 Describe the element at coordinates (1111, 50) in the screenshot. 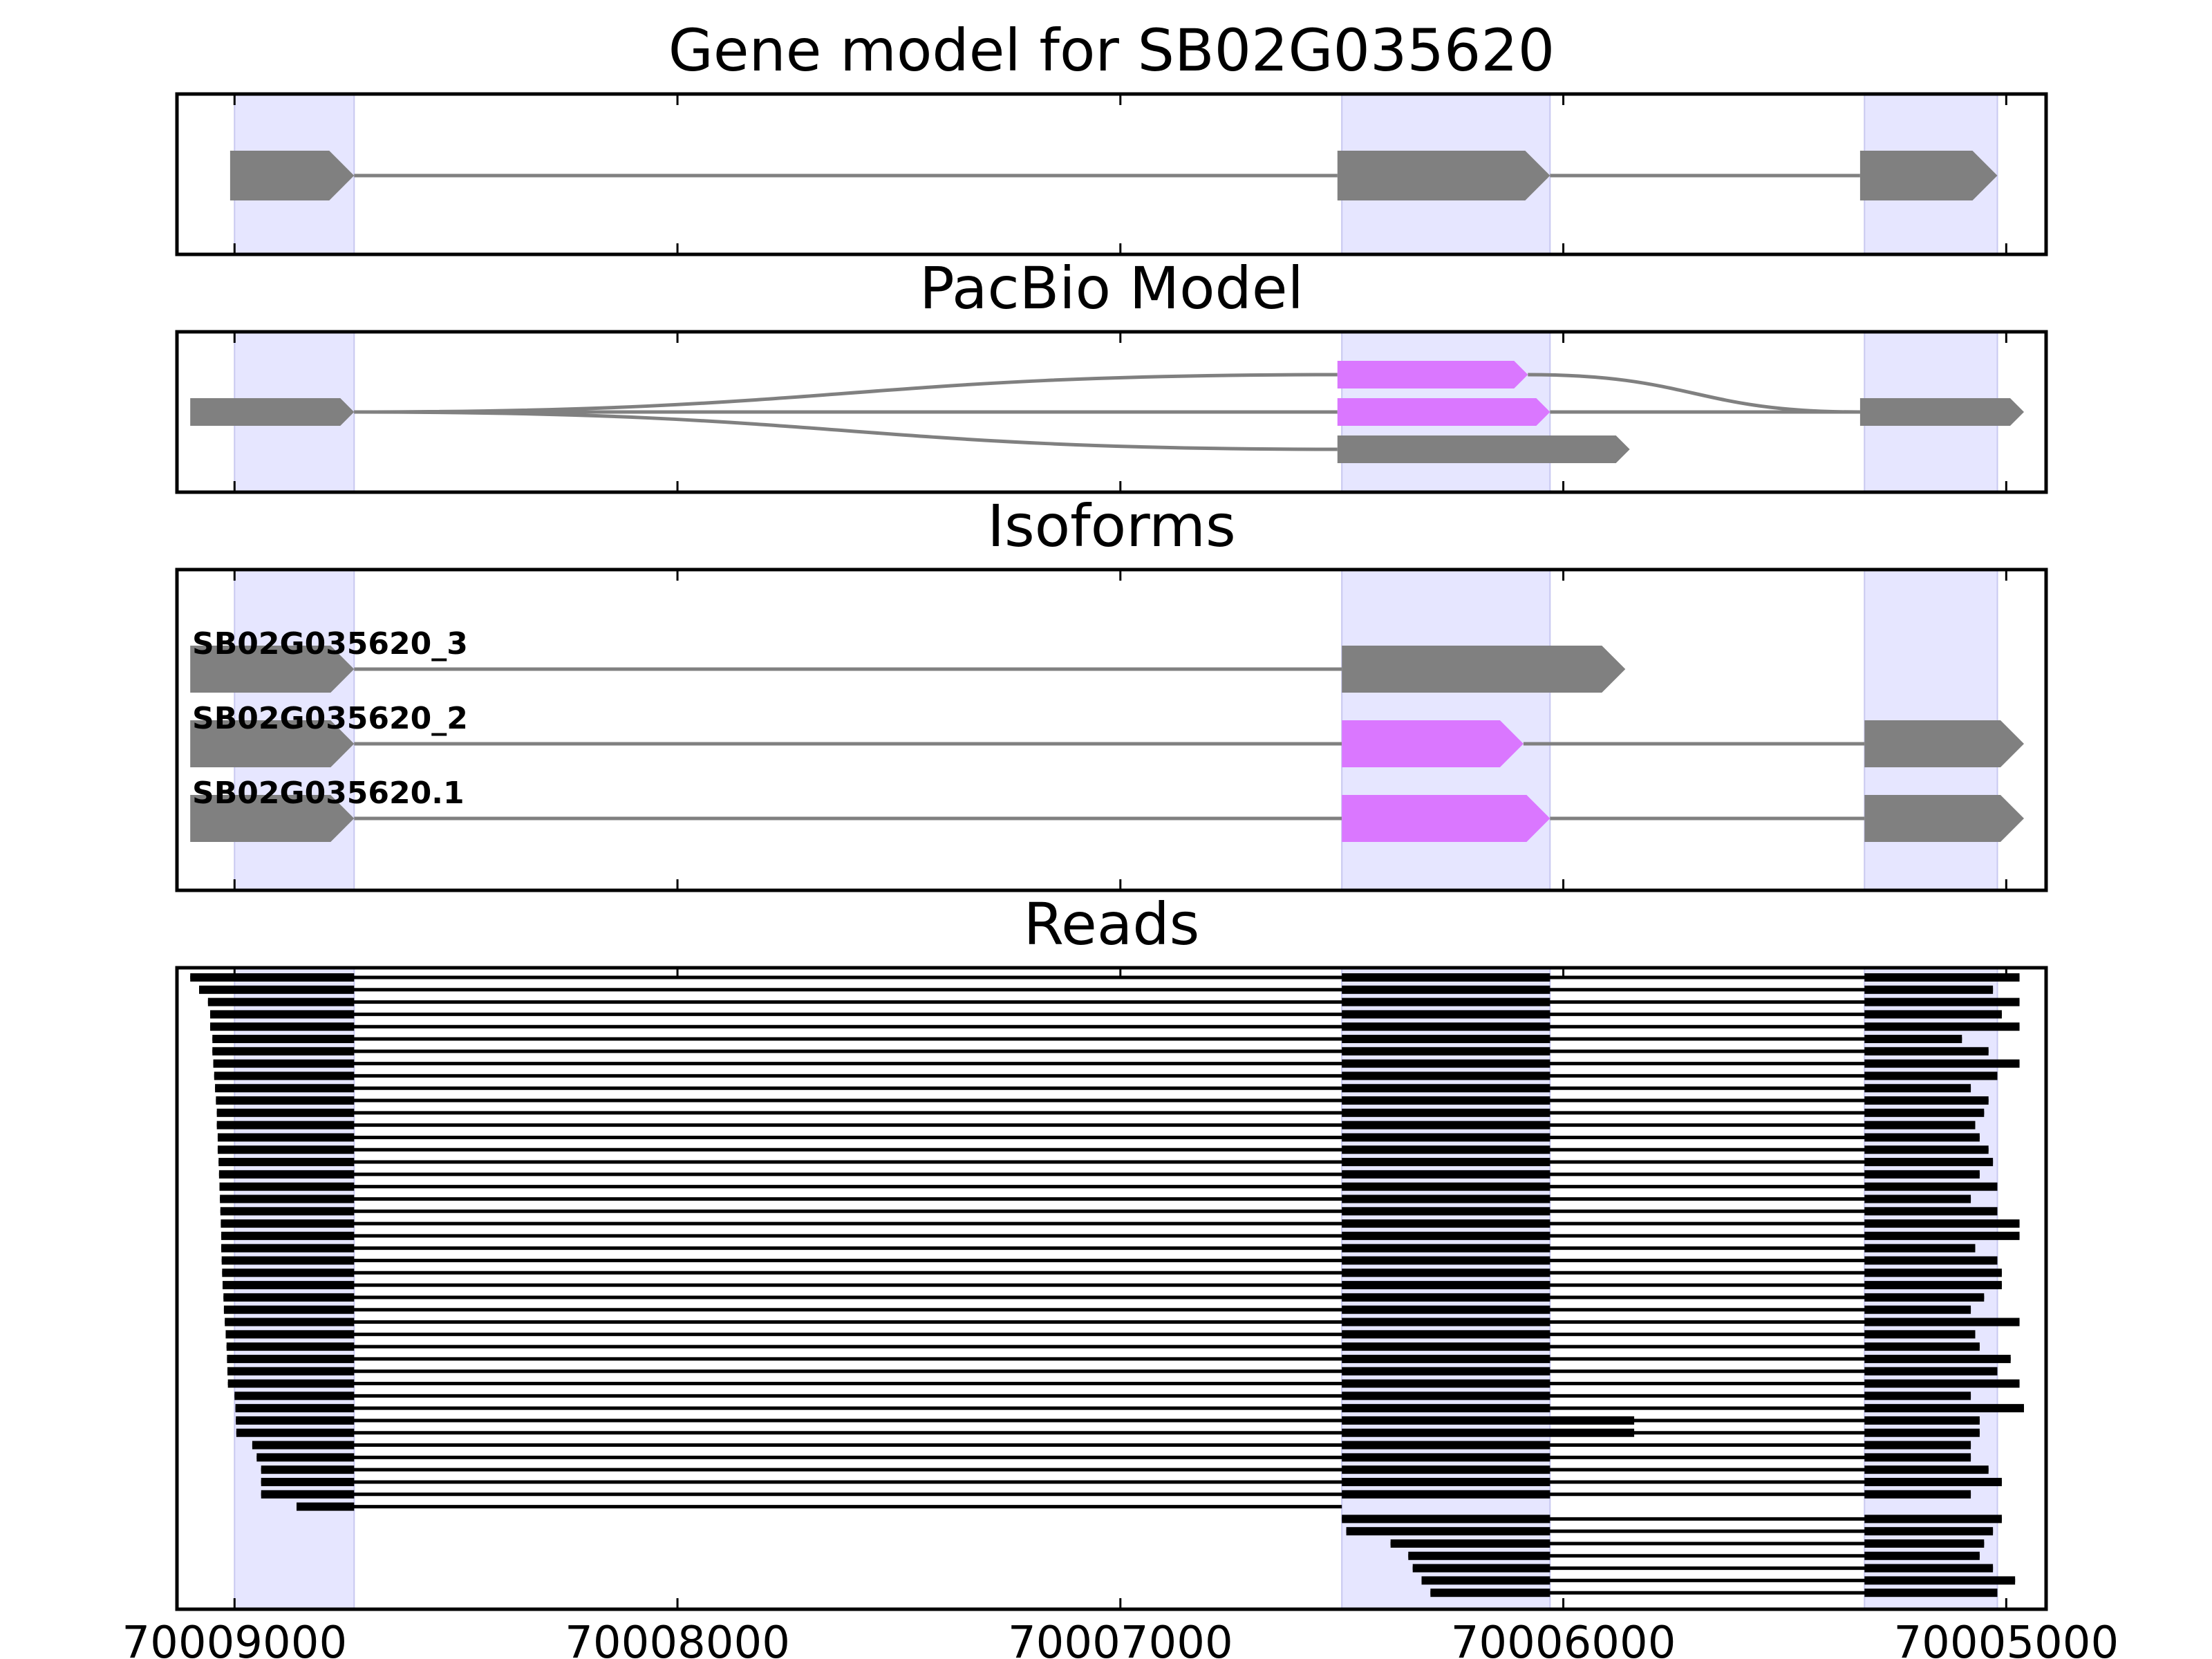

I see `gene-model-title: Gene model for SB02G035620` at that location.